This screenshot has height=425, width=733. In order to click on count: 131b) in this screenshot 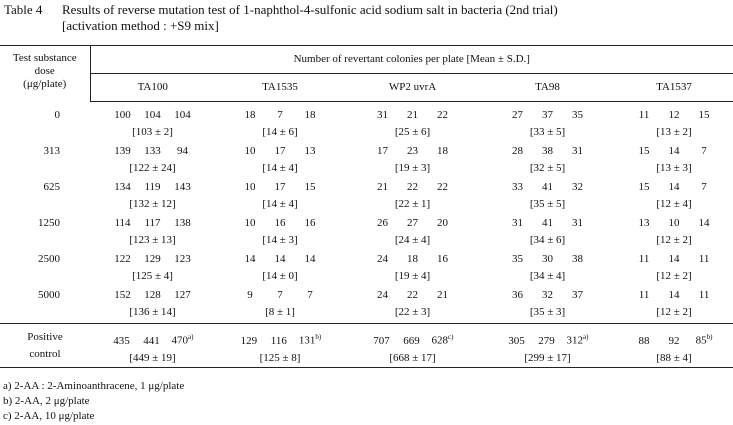, I will do `click(310, 340)`.